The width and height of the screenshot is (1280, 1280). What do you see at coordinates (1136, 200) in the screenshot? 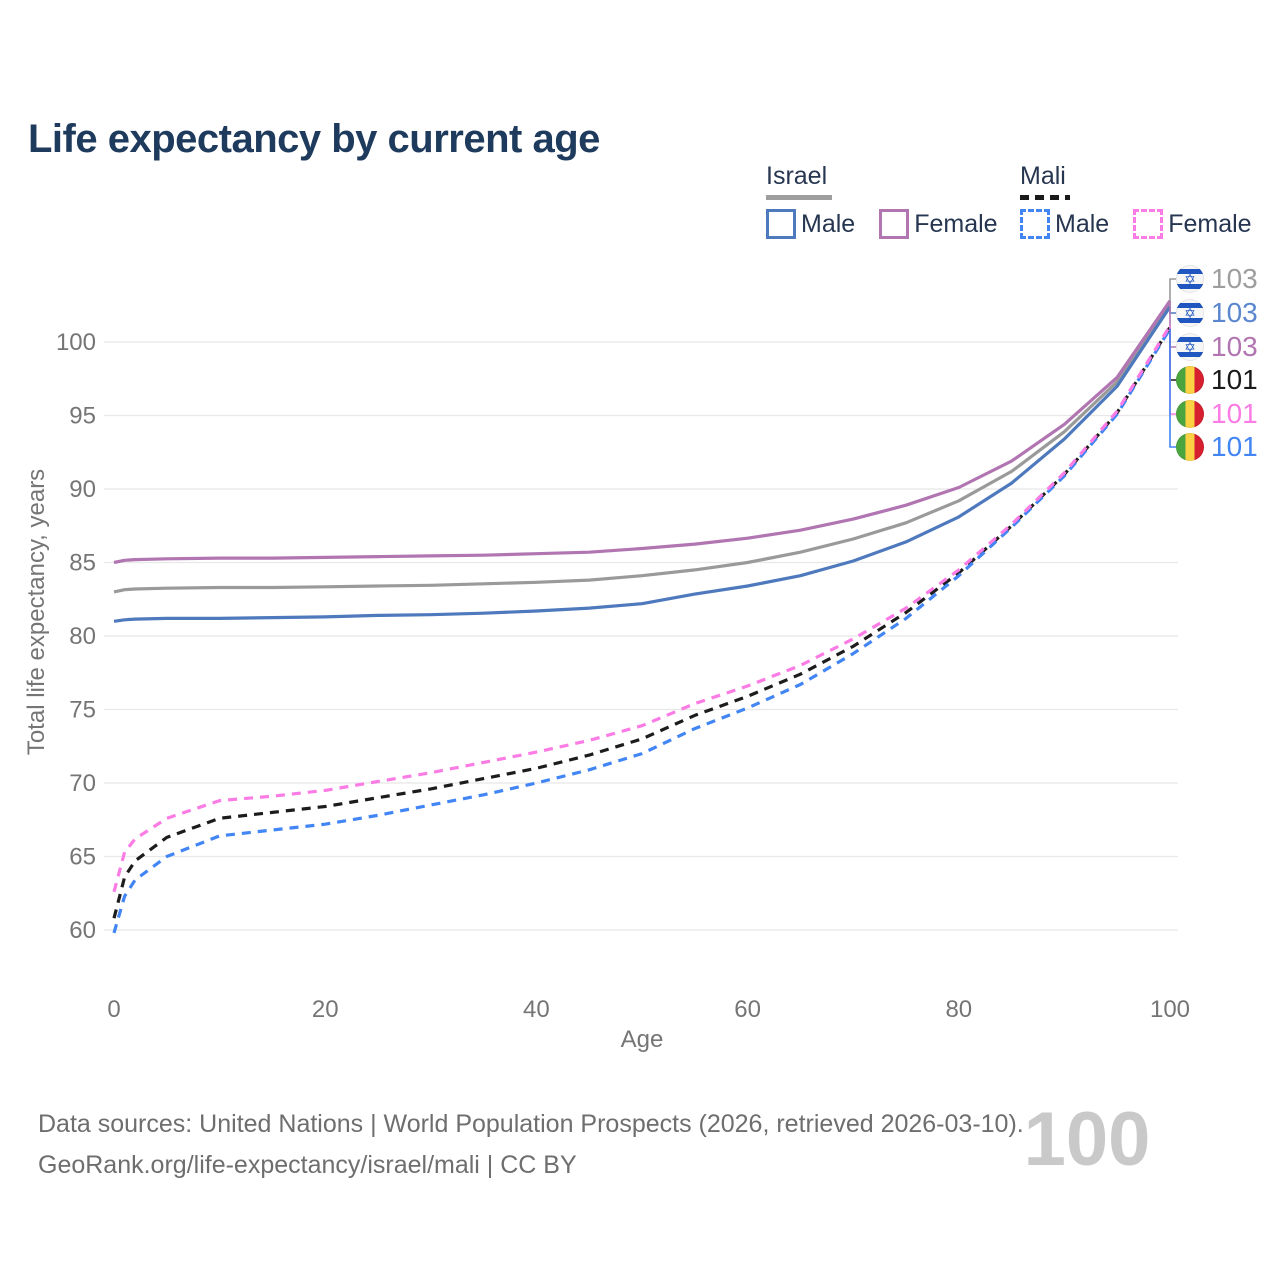
I see `legend-group-mali: Mali Male Female` at bounding box center [1136, 200].